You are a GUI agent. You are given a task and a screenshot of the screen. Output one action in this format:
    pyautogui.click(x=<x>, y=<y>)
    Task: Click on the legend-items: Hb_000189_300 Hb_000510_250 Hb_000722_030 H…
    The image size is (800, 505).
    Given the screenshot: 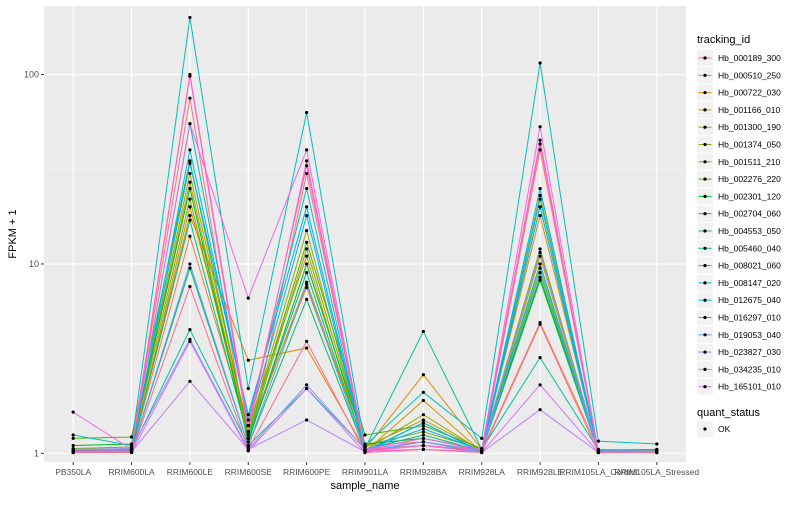 What is the action you would take?
    pyautogui.click(x=739, y=222)
    